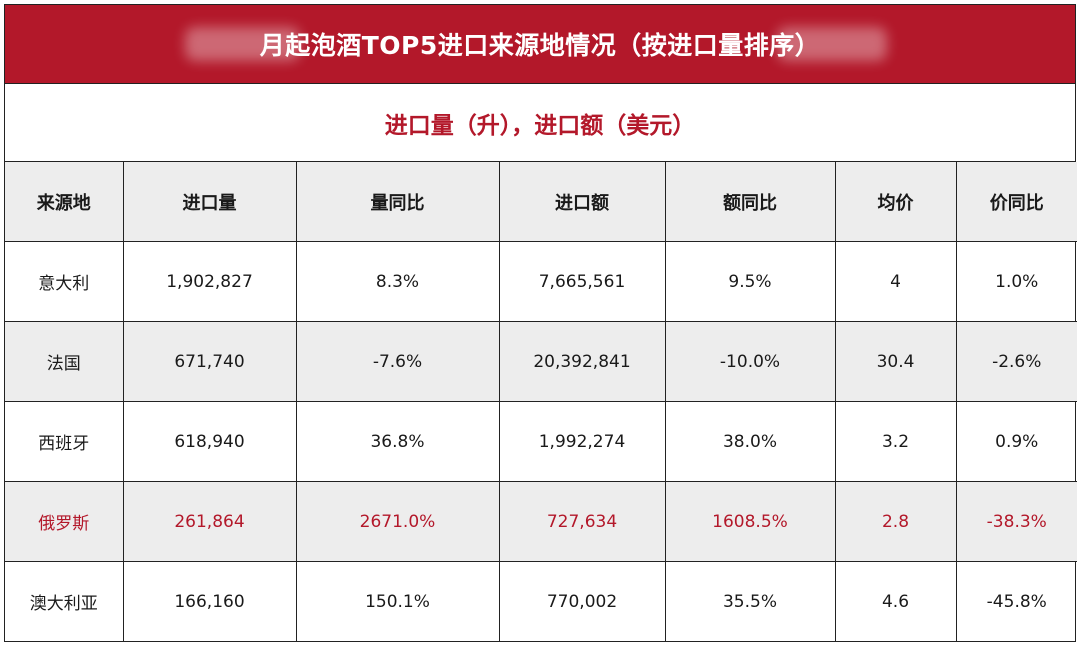  I want to click on cell-value-yoy: -10.0%, so click(750, 361).